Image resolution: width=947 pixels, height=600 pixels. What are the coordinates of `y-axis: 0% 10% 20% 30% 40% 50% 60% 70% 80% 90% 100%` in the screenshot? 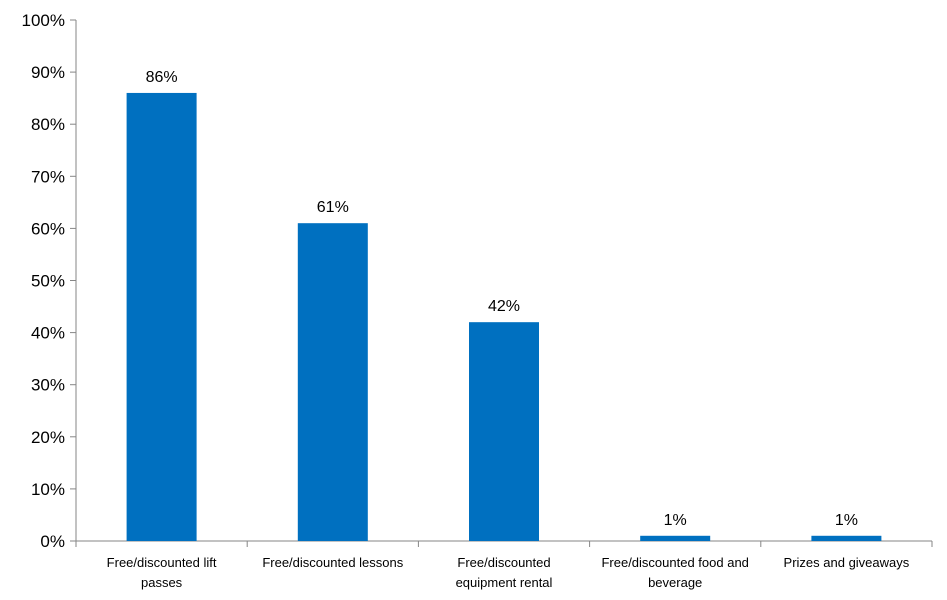 It's located at (49, 281).